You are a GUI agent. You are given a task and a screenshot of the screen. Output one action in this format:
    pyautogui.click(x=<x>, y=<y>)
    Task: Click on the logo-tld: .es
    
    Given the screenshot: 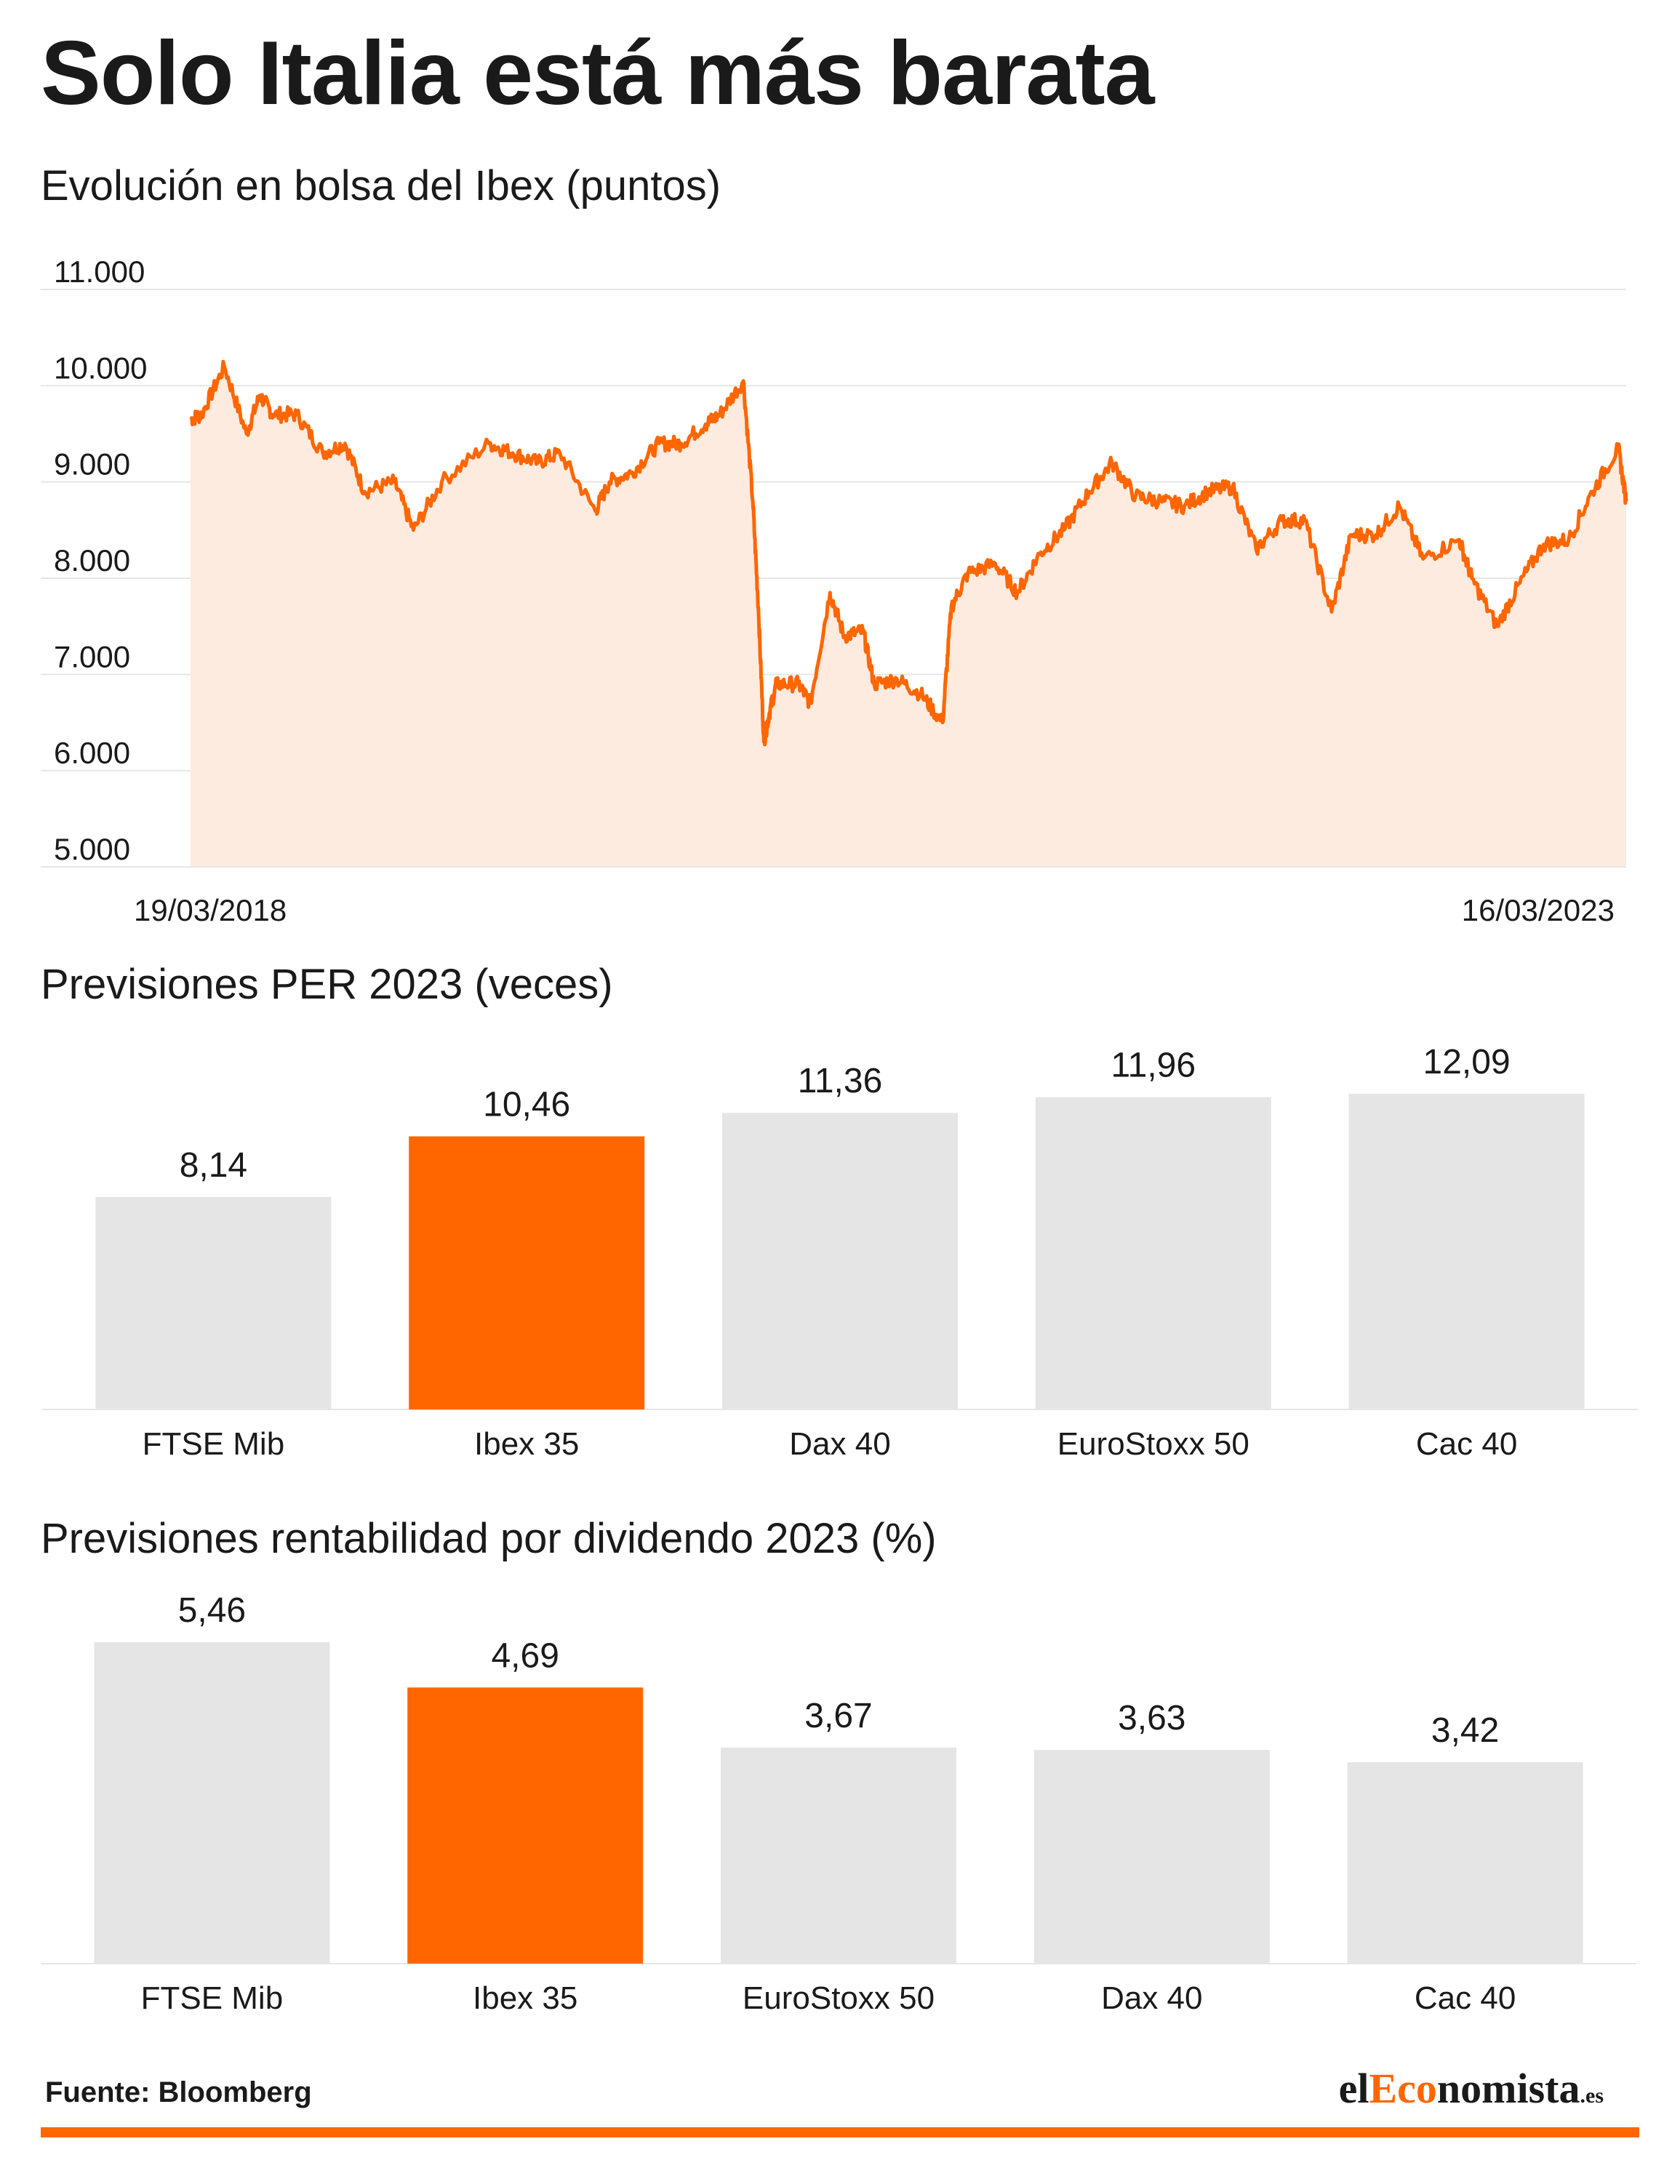 What is the action you would take?
    pyautogui.click(x=1592, y=2096)
    